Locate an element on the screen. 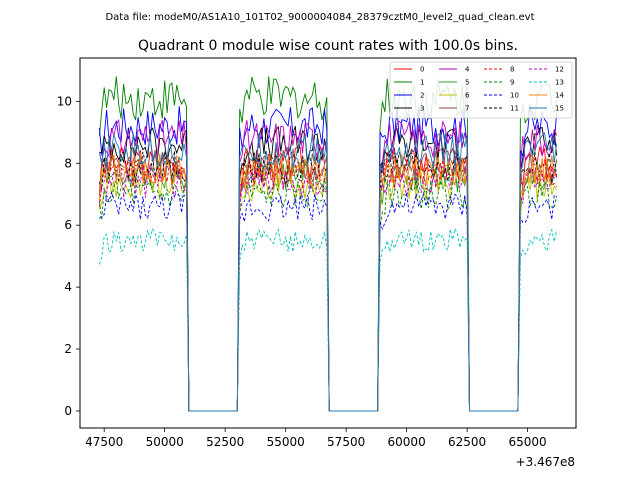 The image size is (640, 480). x-tick-label: 62500 is located at coordinates (467, 442).